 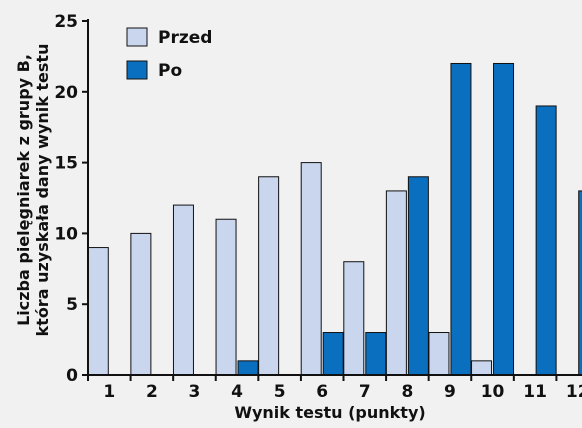 I want to click on x-tick-label-6: 6, so click(x=322, y=392).